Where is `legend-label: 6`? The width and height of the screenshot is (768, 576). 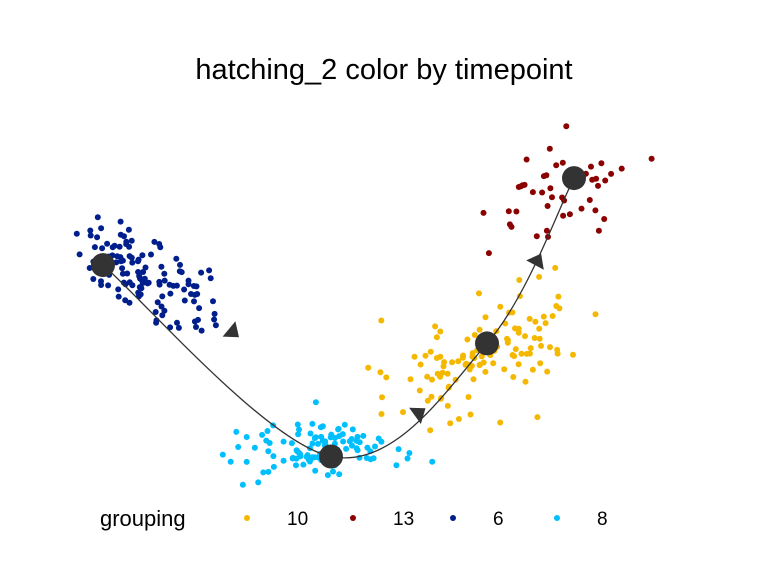
legend-label: 6 is located at coordinates (498, 519).